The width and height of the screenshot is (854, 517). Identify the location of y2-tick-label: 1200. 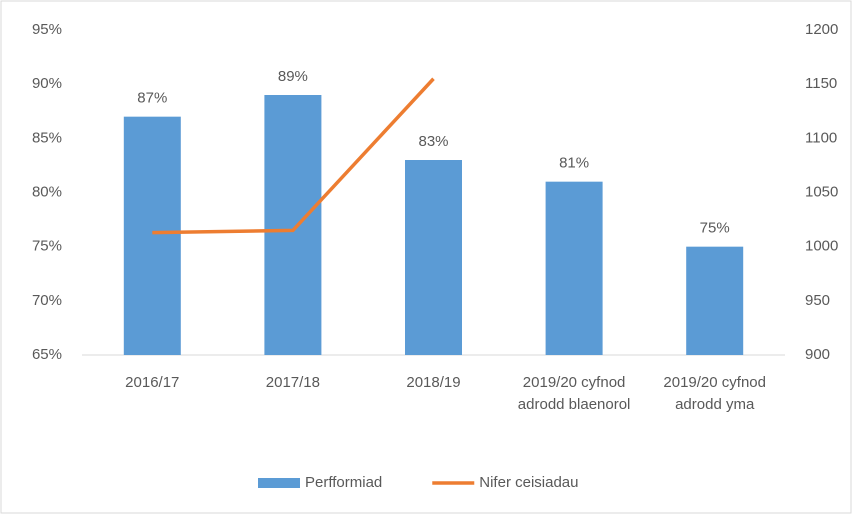
(821, 29).